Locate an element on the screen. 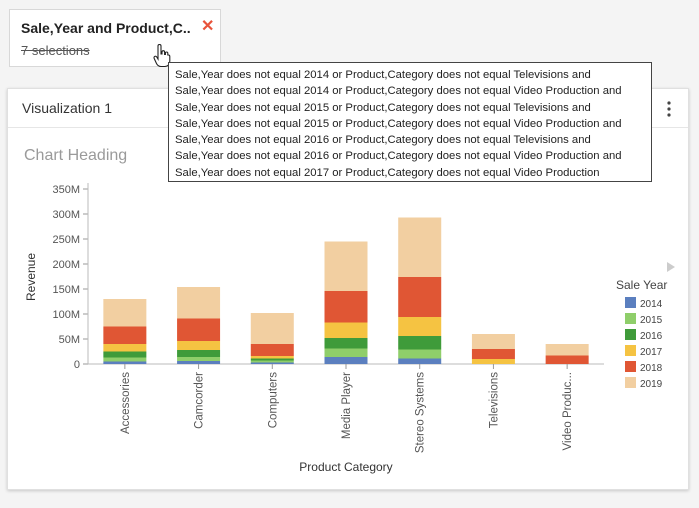  hand-cursor-icon is located at coordinates (162, 56).